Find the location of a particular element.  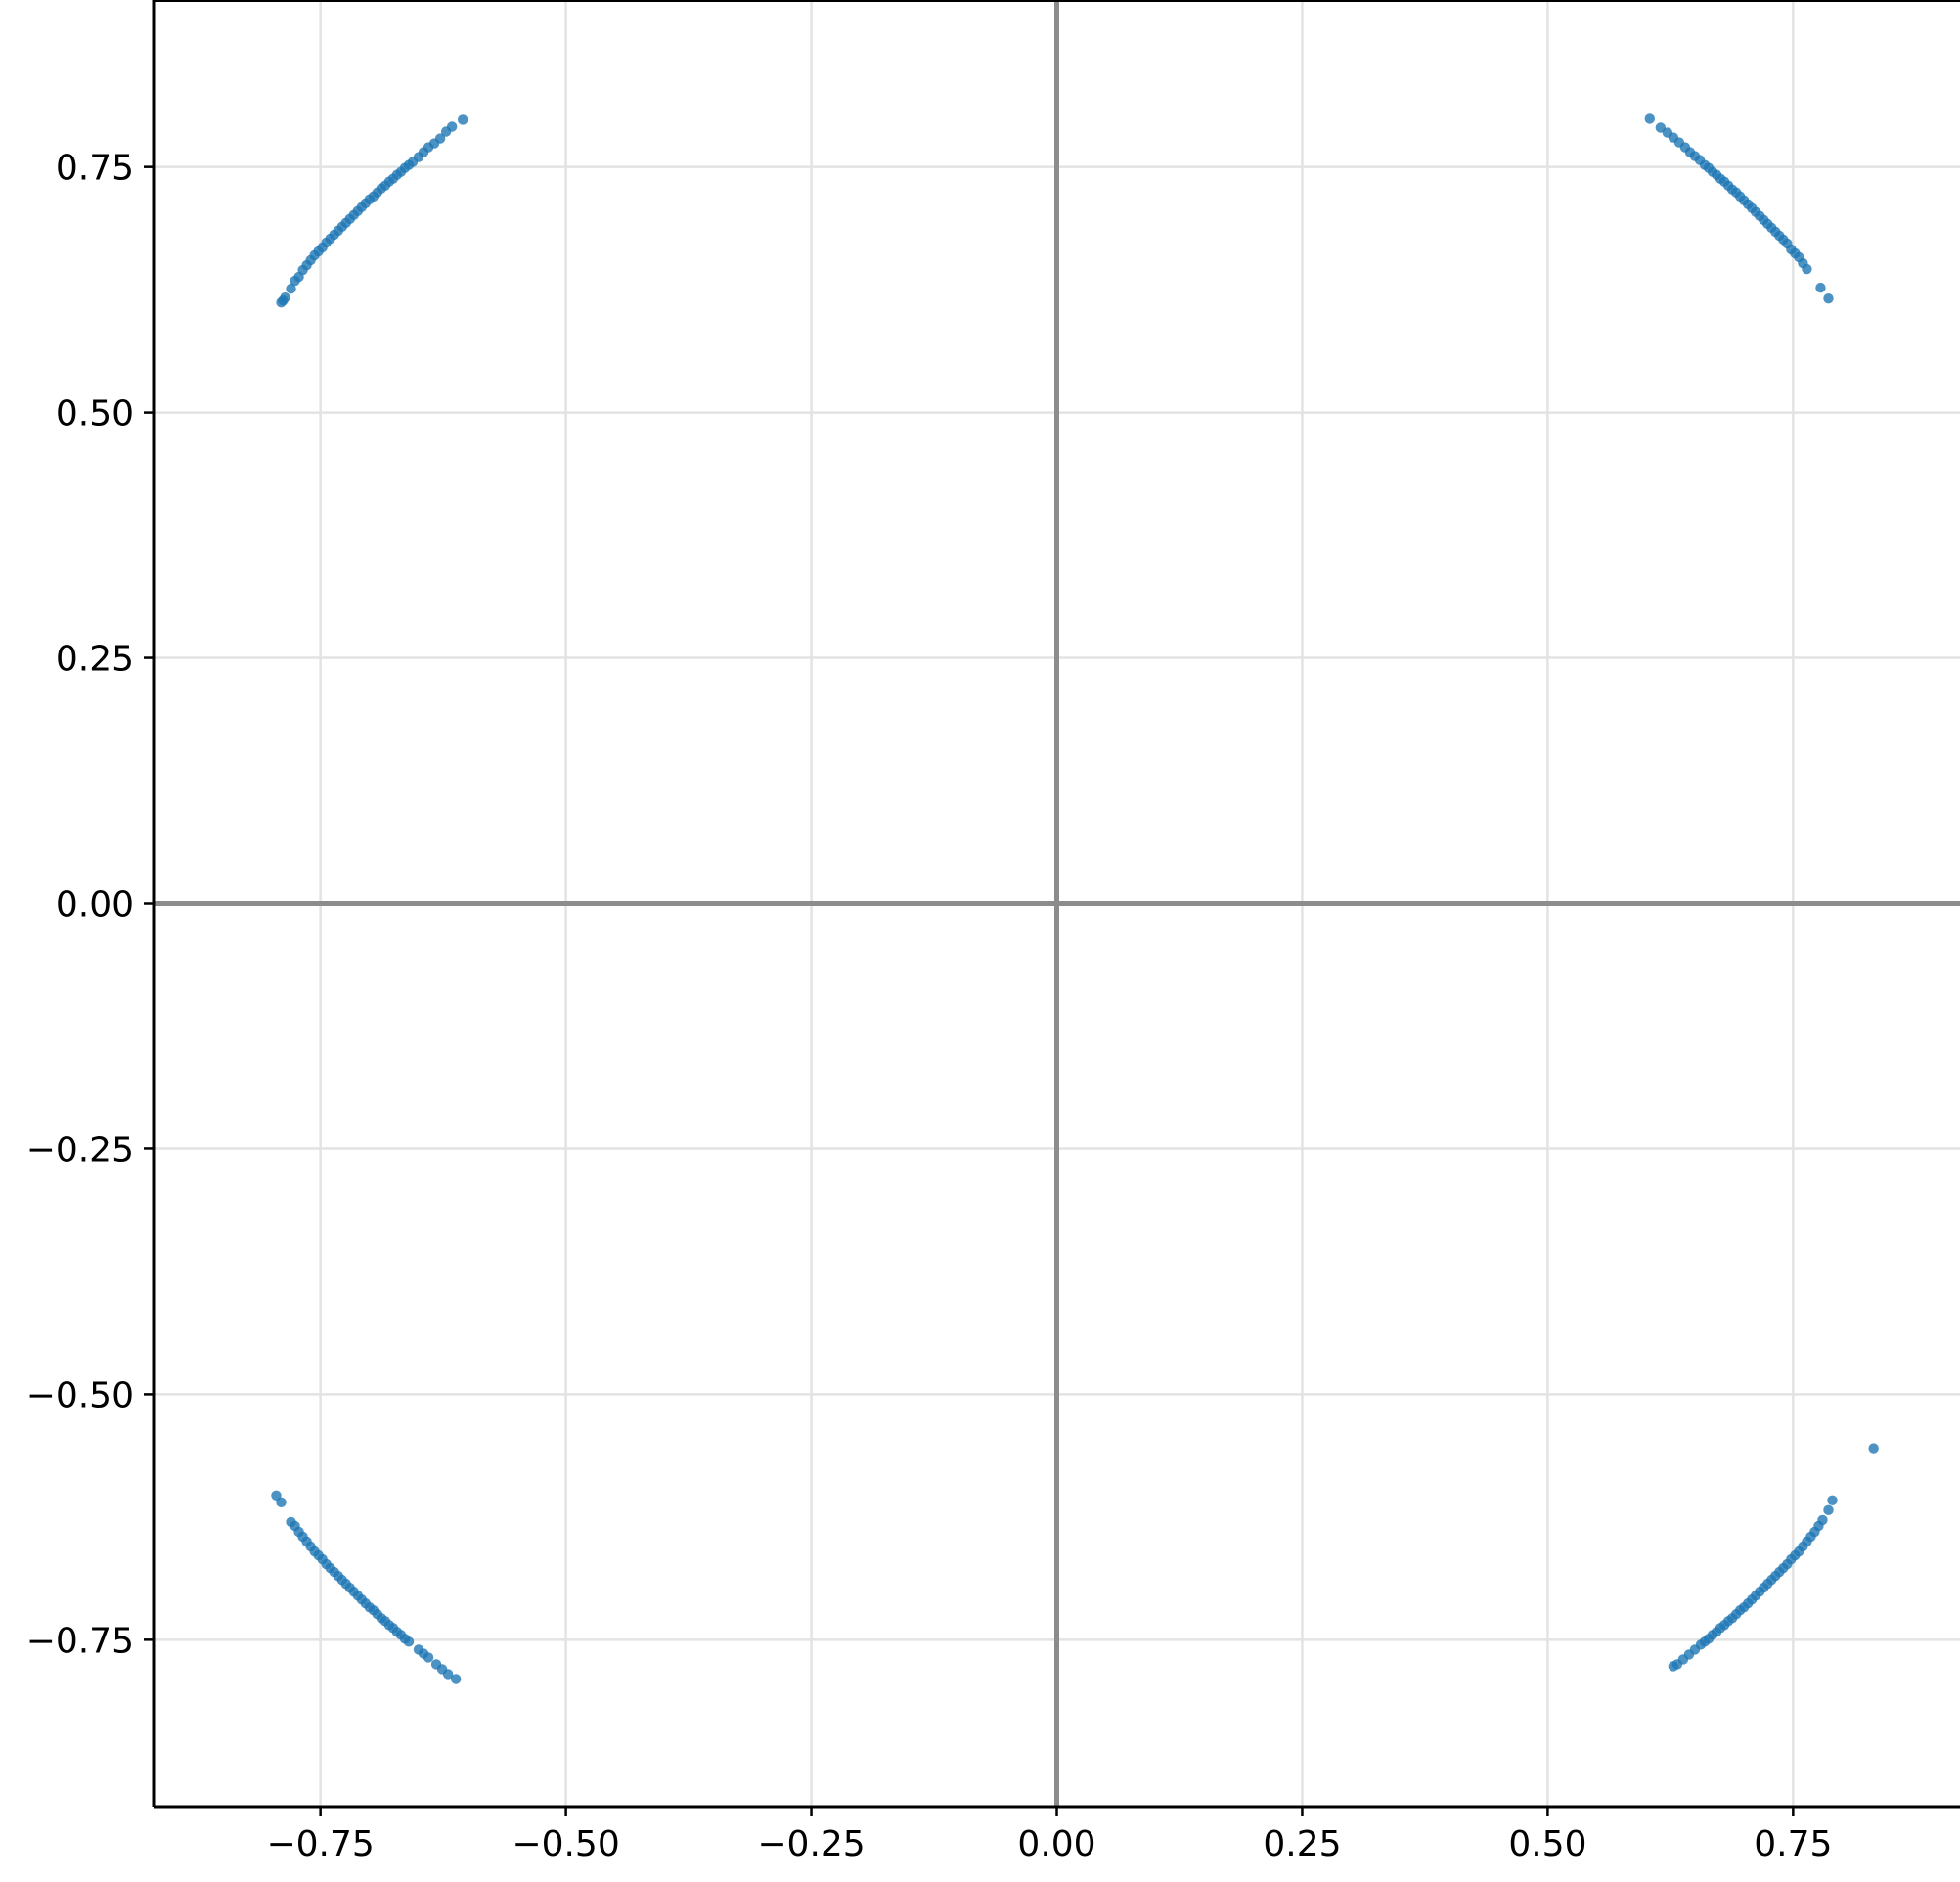

x-tick-label: 0.50 is located at coordinates (1547, 1844).